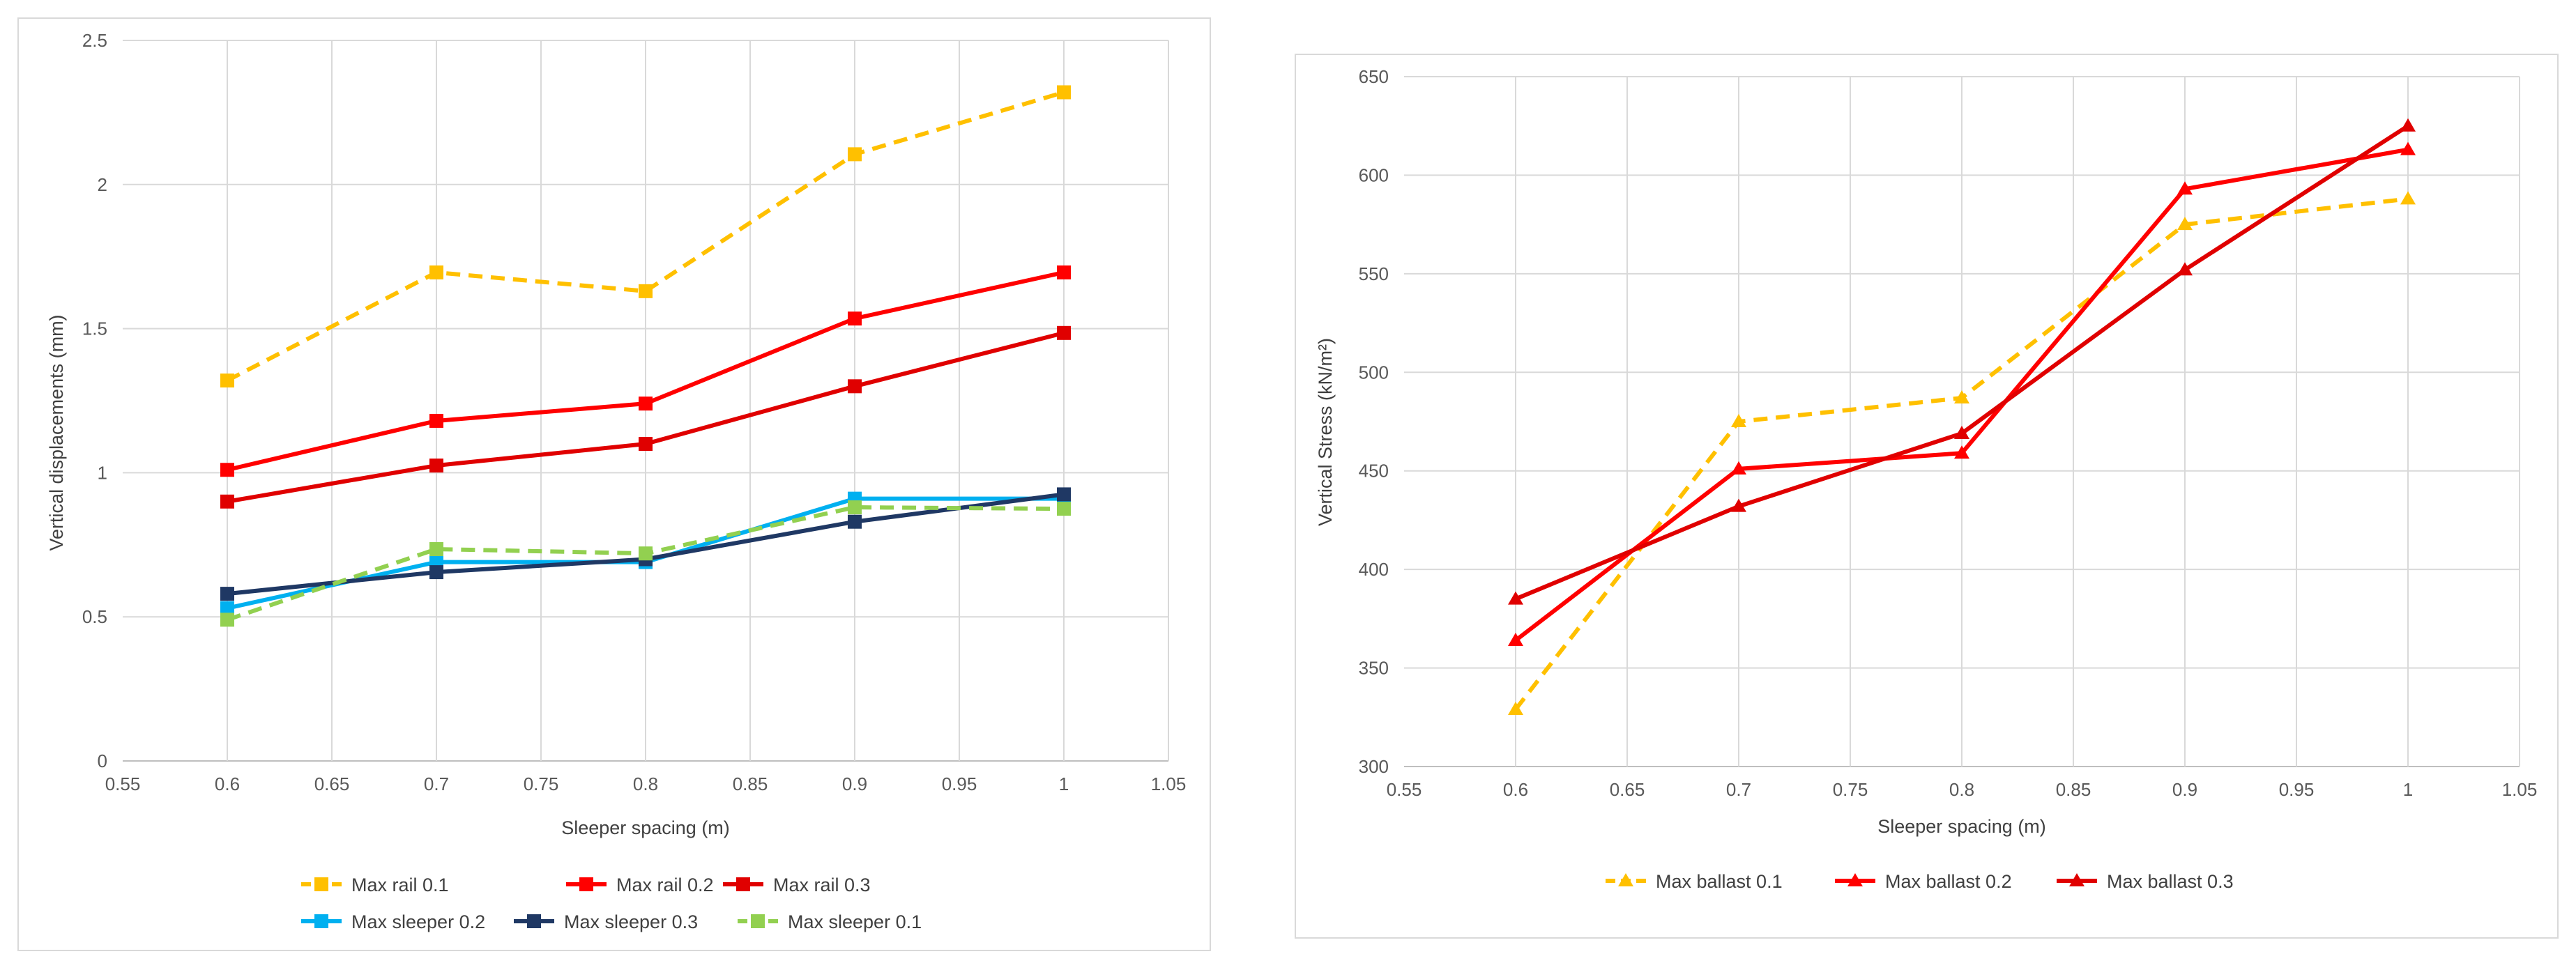  What do you see at coordinates (57, 433) in the screenshot?
I see `y-axis-label: Vertical displacements (mm)` at bounding box center [57, 433].